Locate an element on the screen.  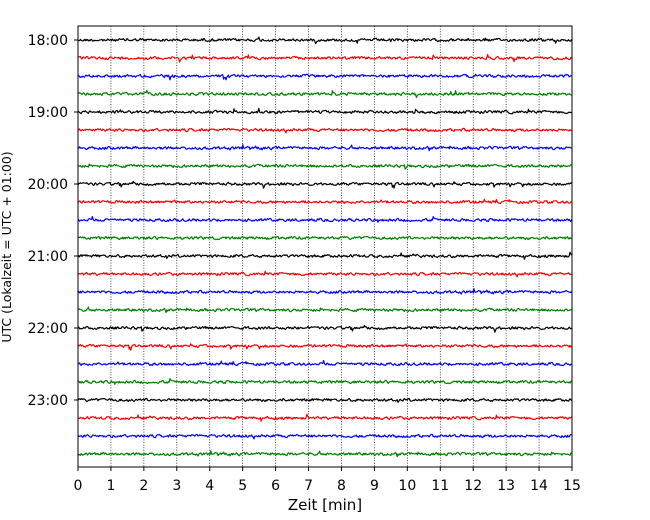
x-tick-label: 7 is located at coordinates (308, 486).